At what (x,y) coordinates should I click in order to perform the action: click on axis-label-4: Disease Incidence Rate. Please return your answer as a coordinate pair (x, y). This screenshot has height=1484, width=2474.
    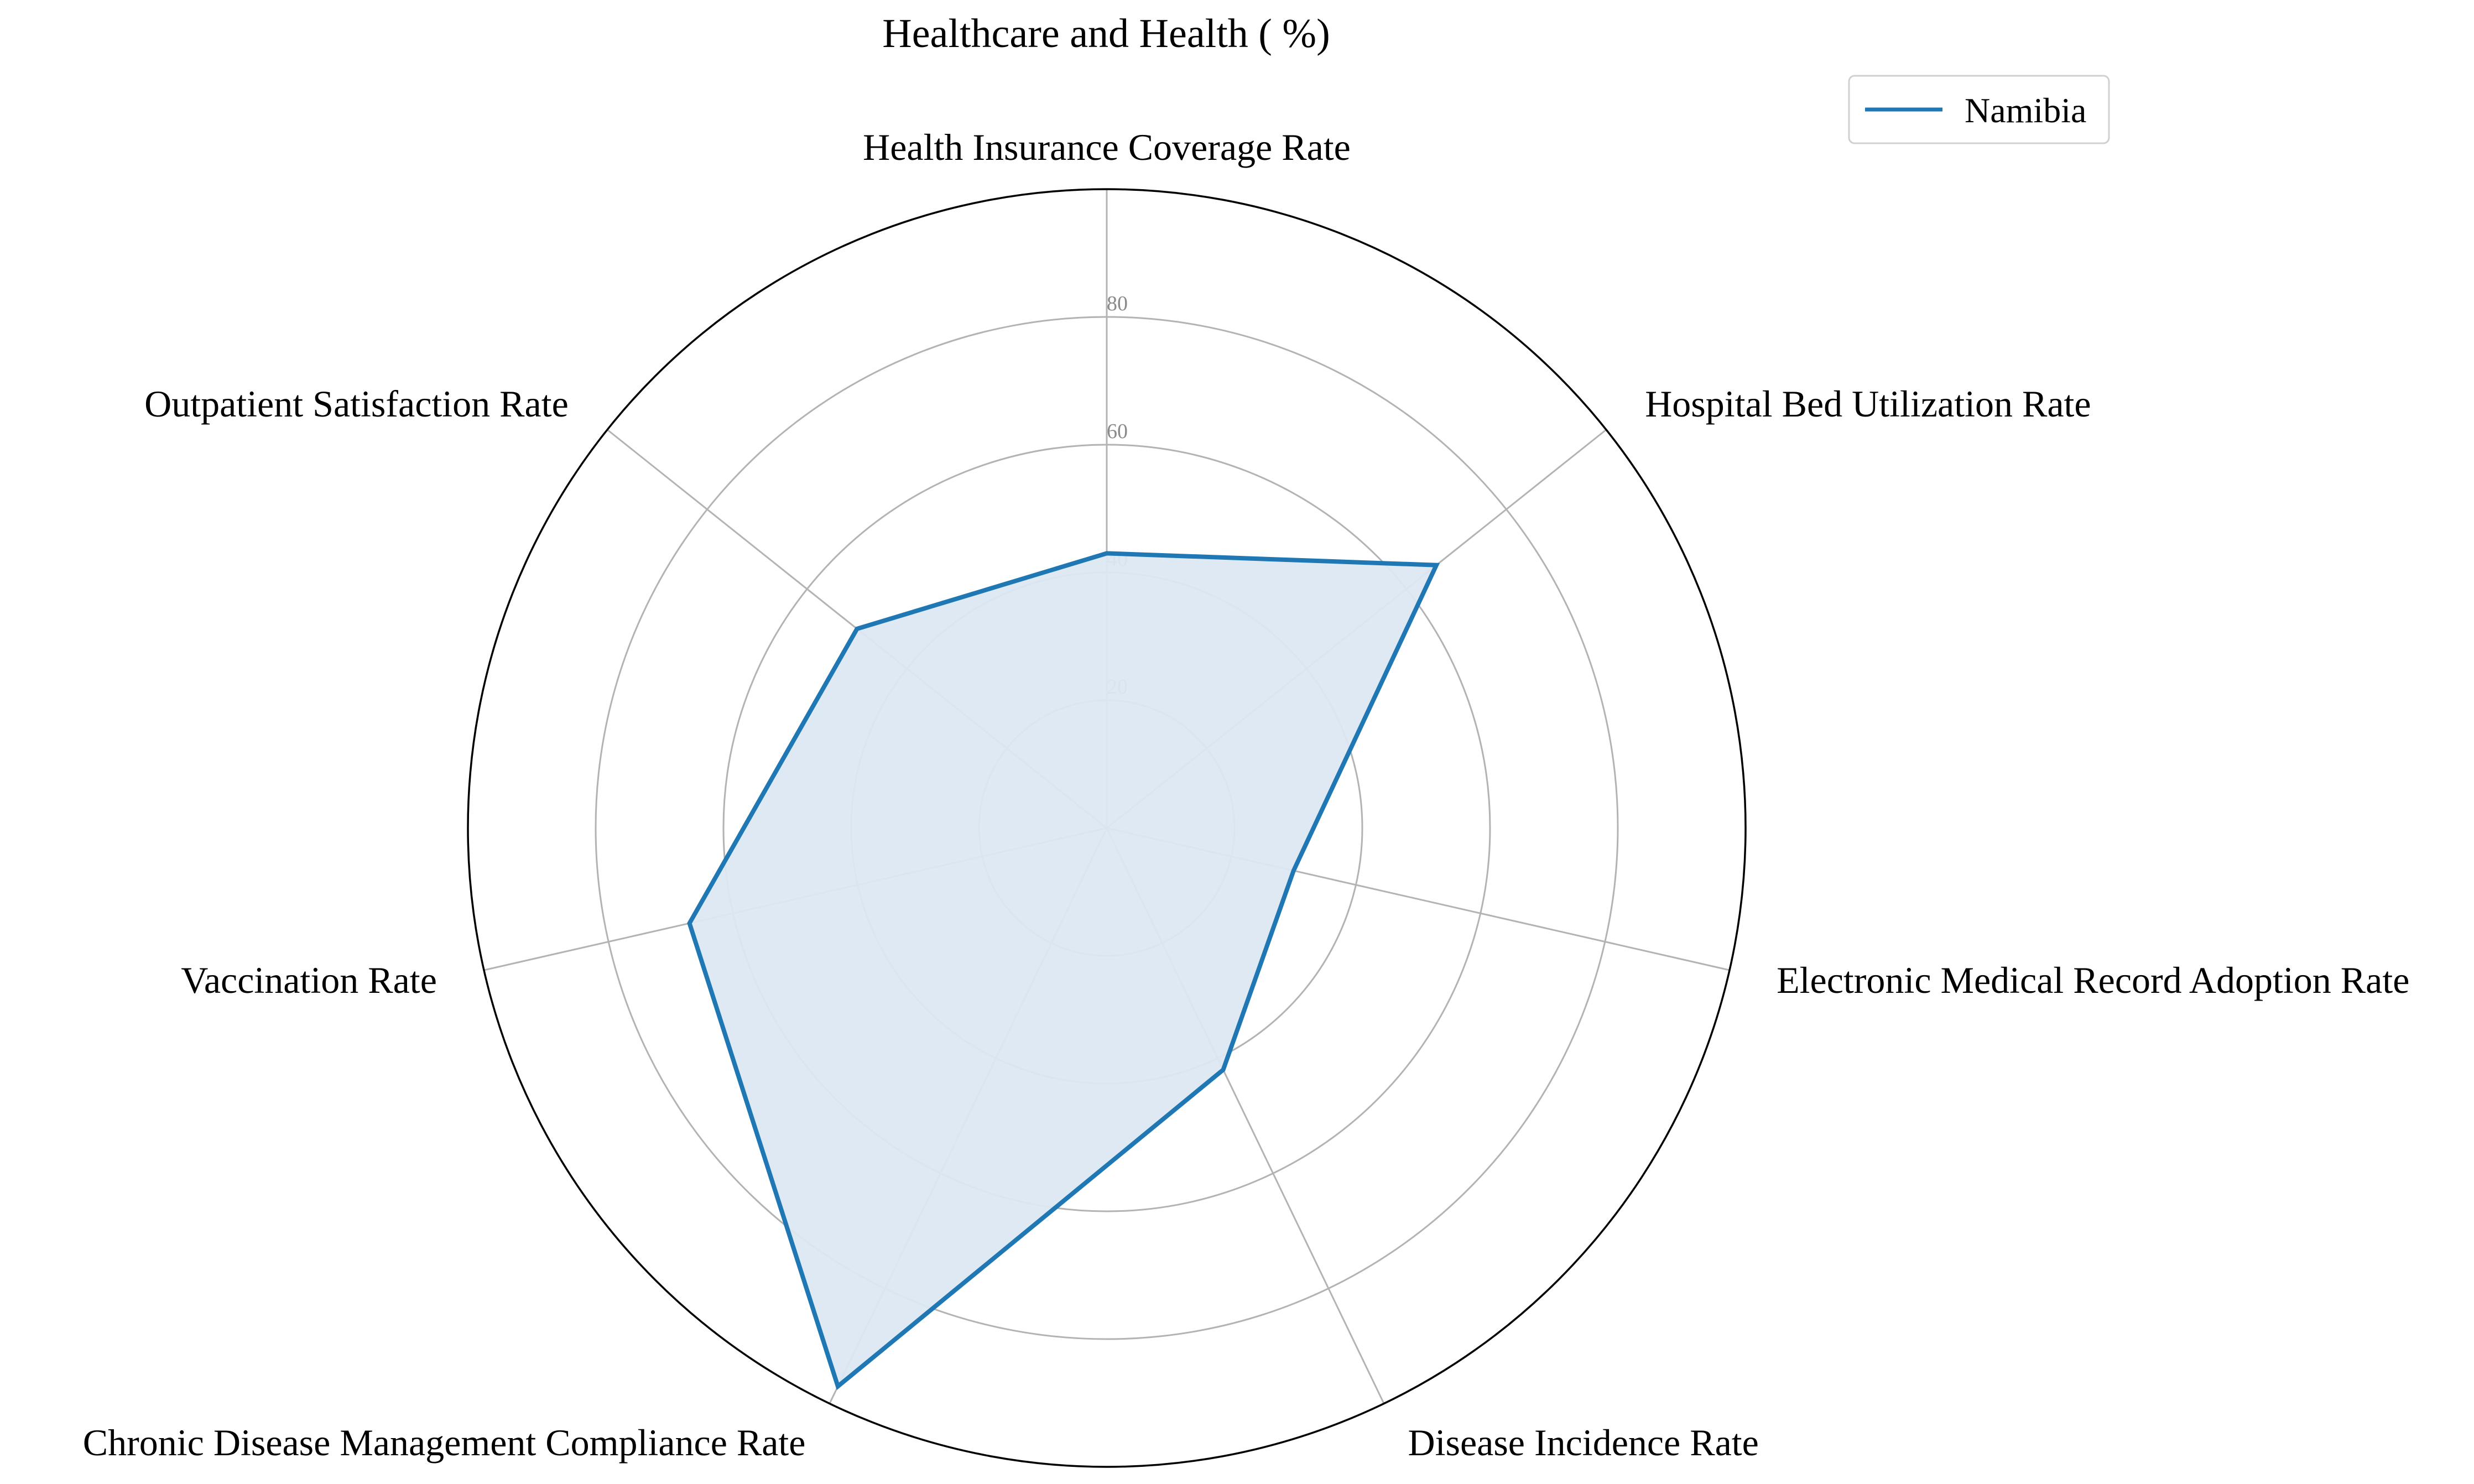
    Looking at the image, I should click on (1583, 1443).